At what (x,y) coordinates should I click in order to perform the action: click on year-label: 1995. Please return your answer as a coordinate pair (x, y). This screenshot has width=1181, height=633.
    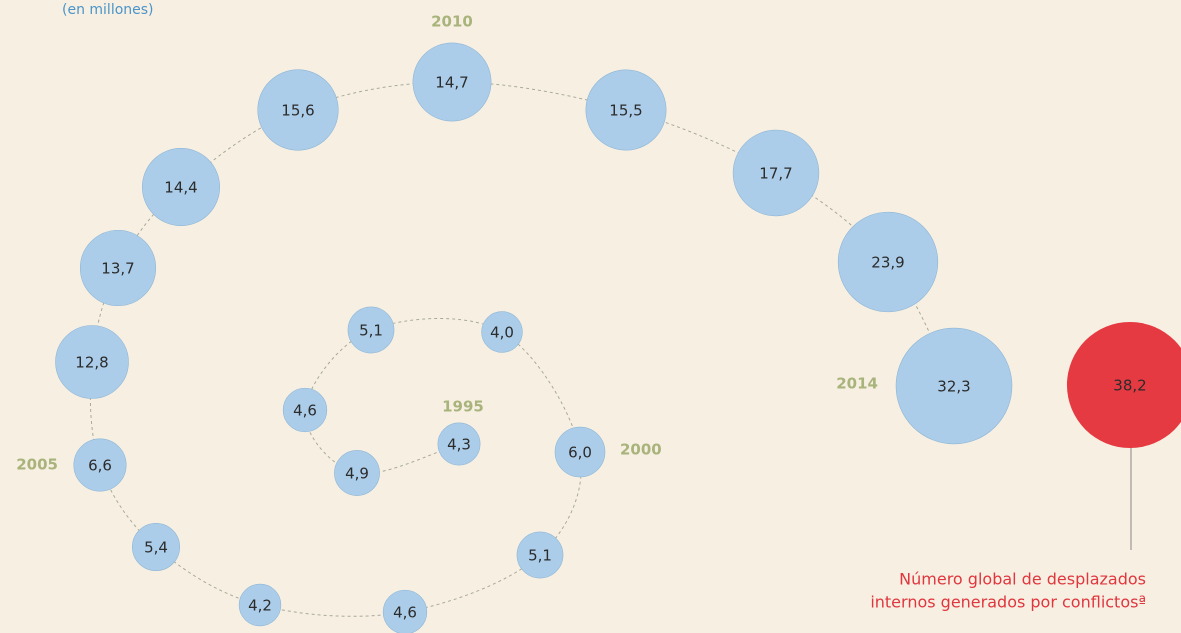
    Looking at the image, I should click on (463, 407).